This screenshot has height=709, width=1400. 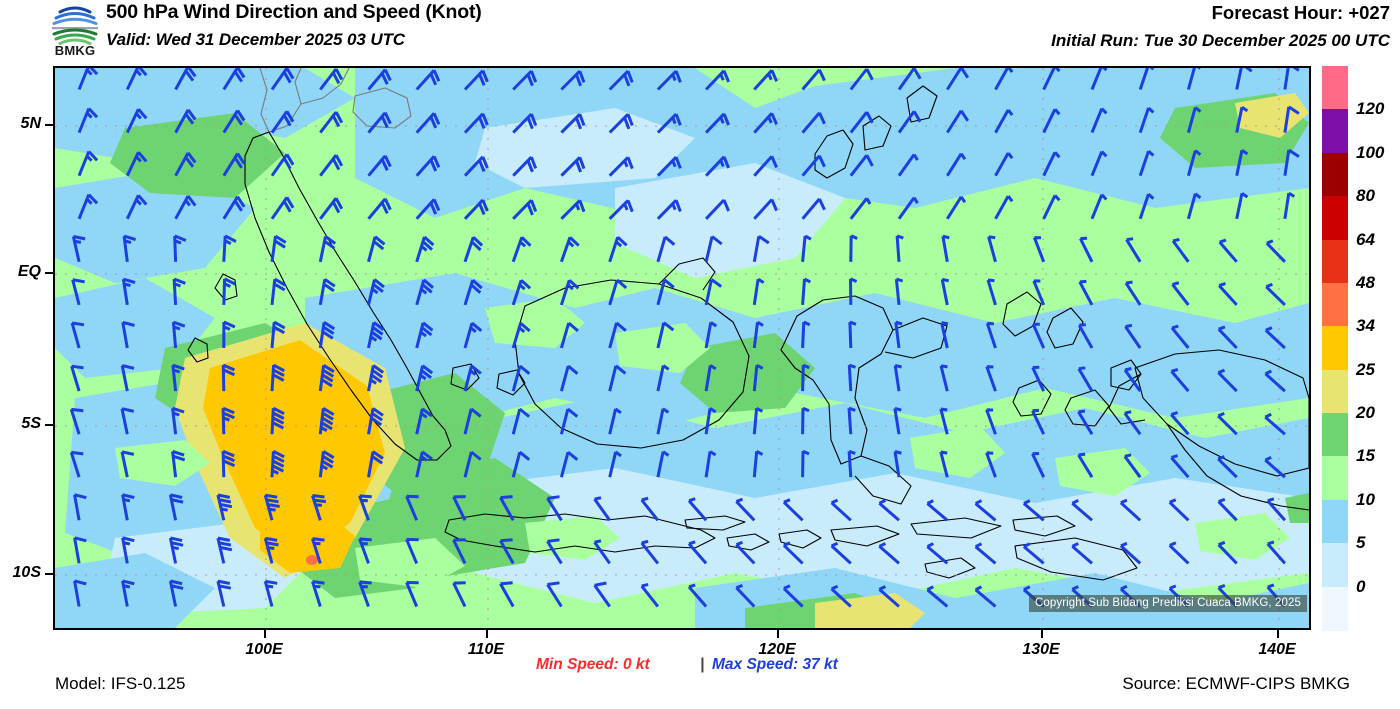 I want to click on colorbar-tick-label: 5, so click(x=1361, y=543).